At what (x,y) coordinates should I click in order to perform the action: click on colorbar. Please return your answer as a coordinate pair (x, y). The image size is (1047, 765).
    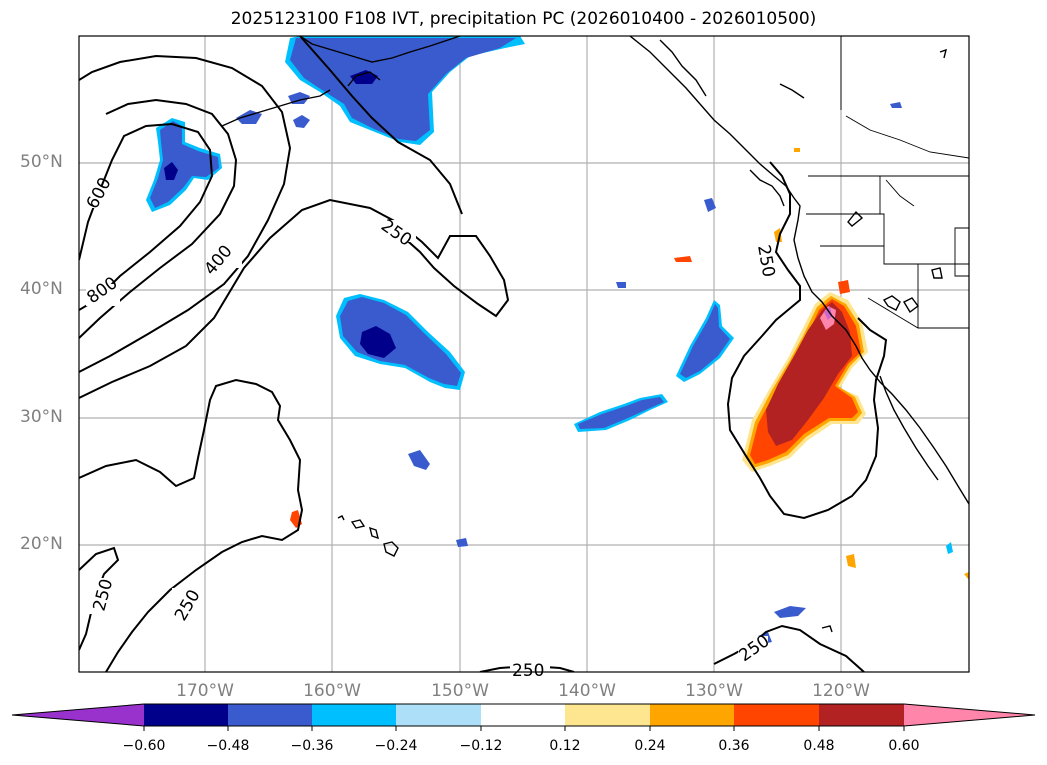
    Looking at the image, I should click on (523, 717).